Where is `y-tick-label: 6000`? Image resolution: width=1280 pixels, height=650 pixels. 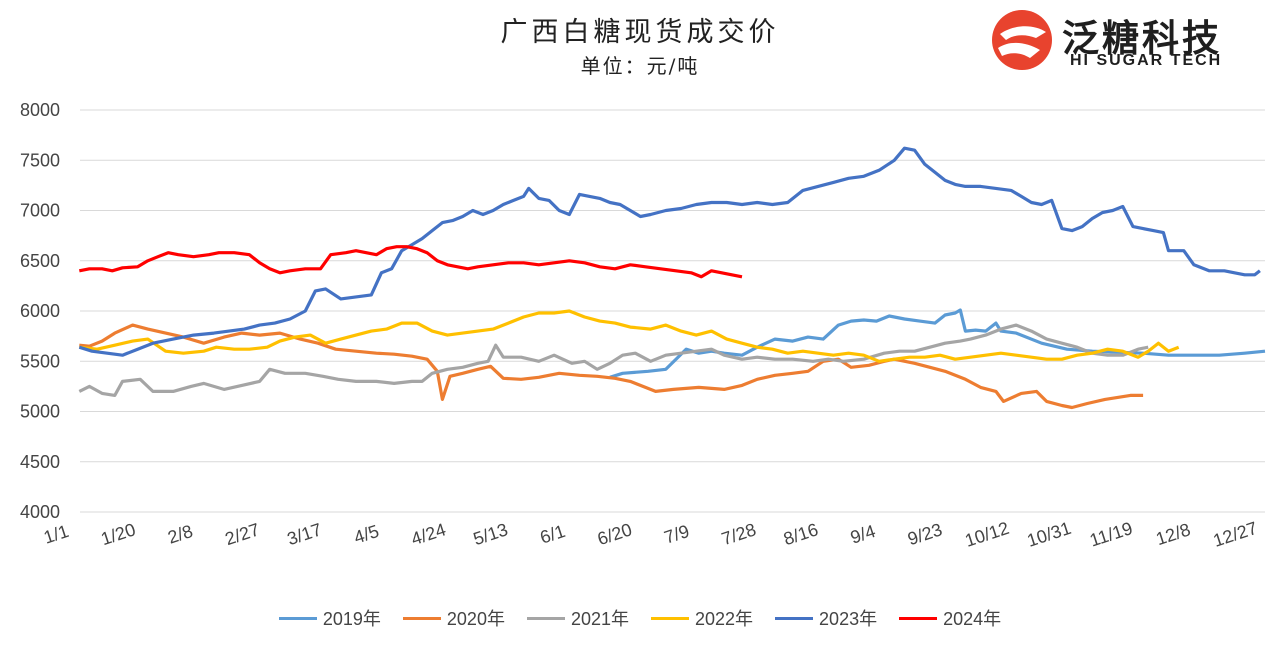
y-tick-label: 6000 is located at coordinates (40, 311).